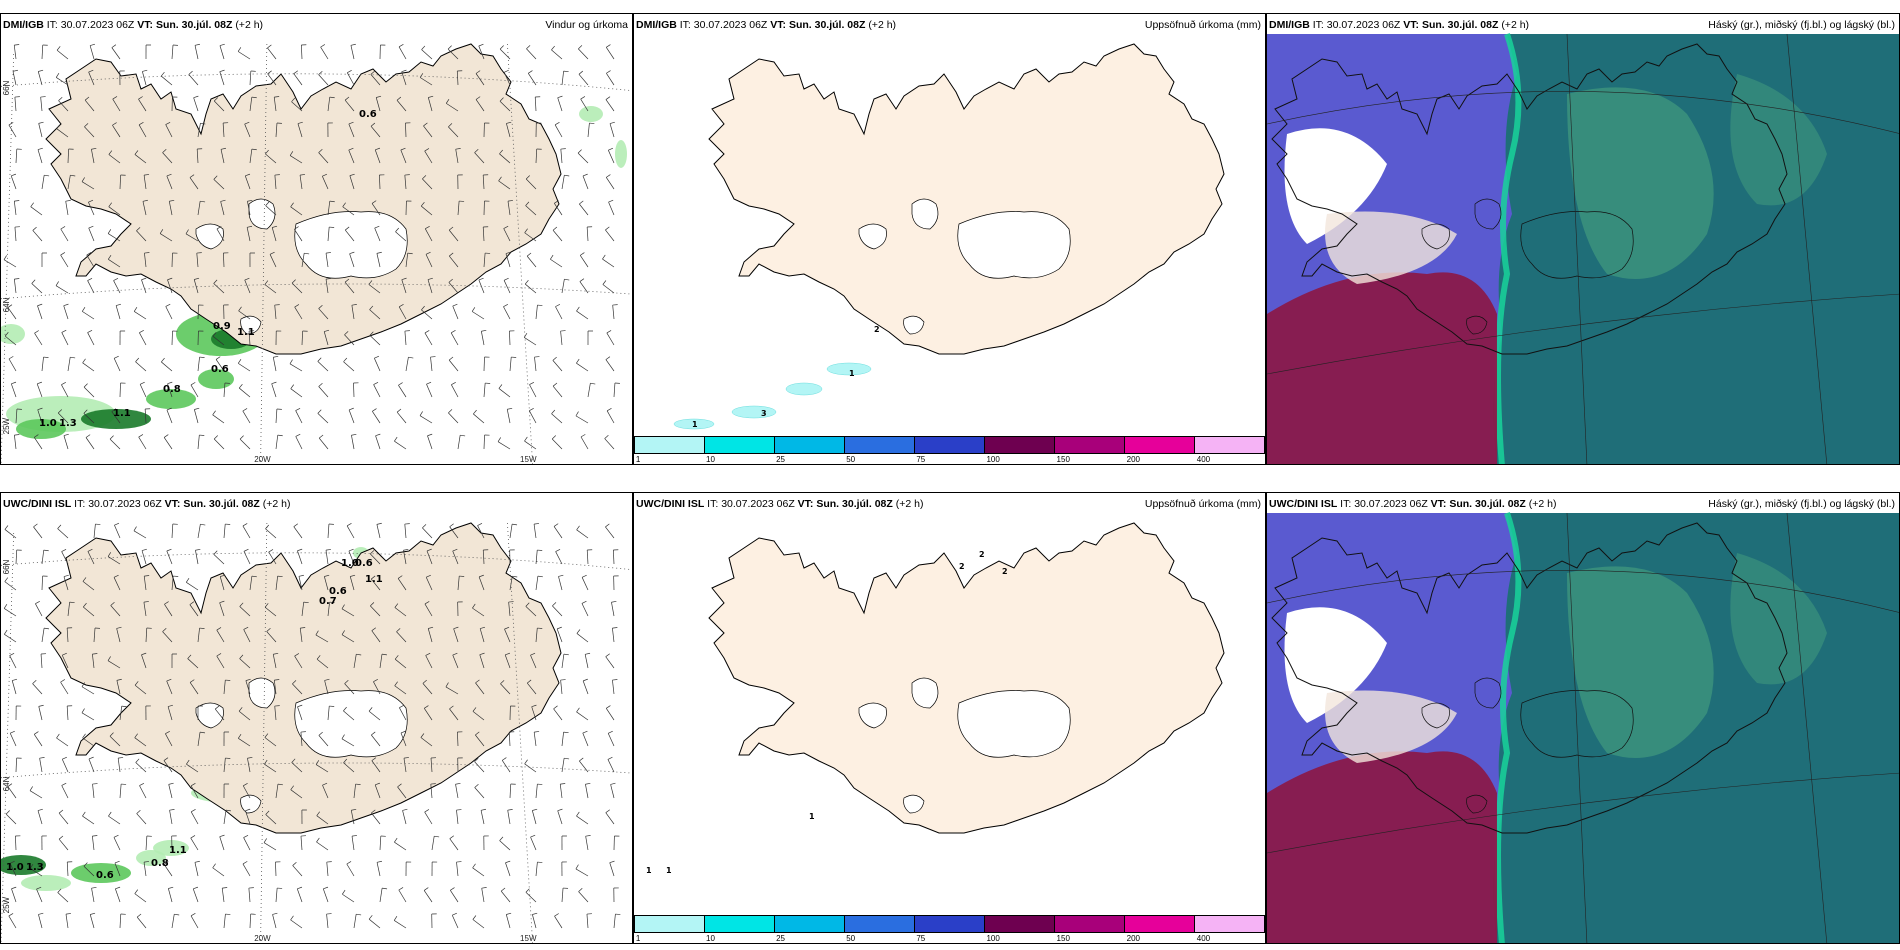 The image size is (1900, 950). What do you see at coordinates (670, 924) in the screenshot?
I see `legend-swatch` at bounding box center [670, 924].